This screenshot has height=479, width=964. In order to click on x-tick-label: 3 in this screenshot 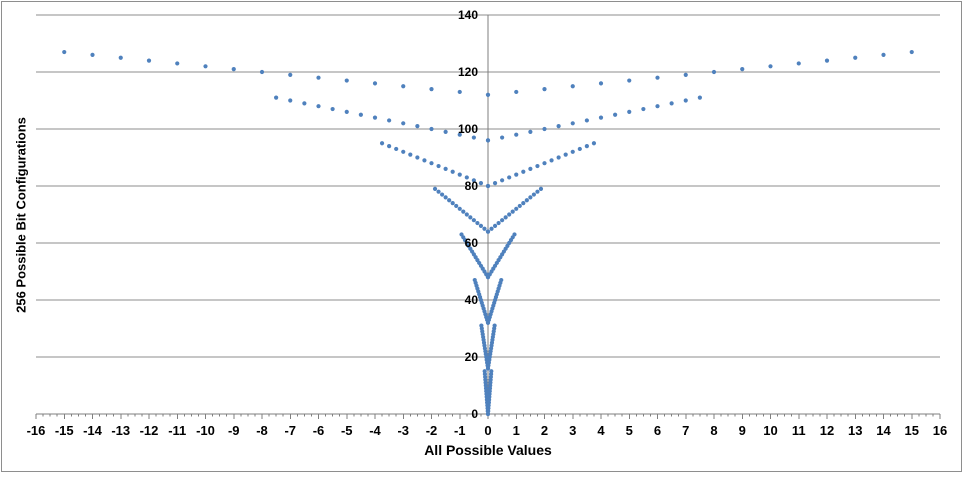, I will do `click(573, 430)`.